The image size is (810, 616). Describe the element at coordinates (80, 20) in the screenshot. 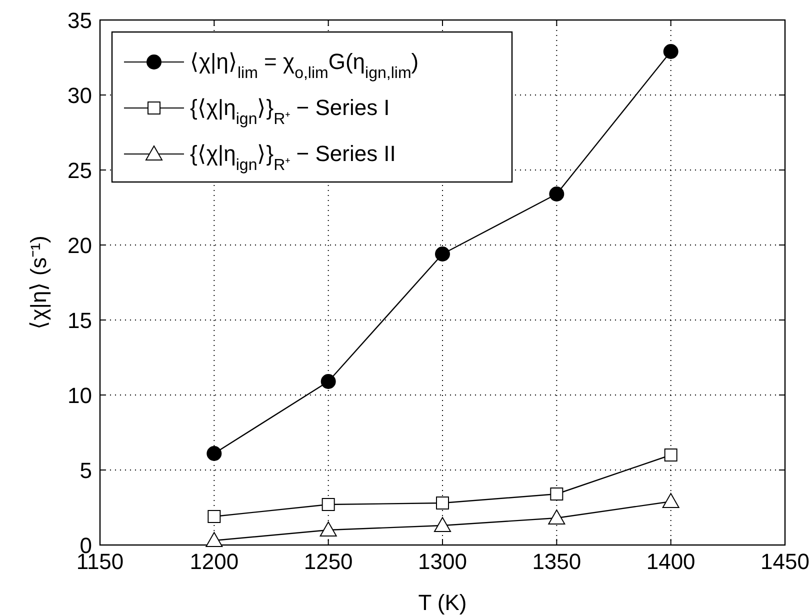

I see `y-tick-label: 35` at that location.